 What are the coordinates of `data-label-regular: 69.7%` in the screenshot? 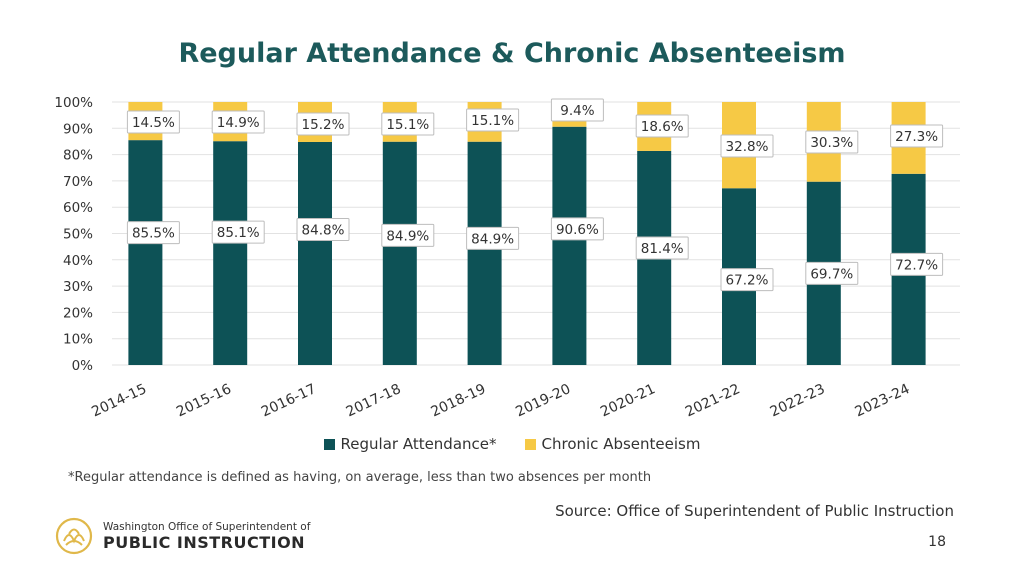 It's located at (831, 274).